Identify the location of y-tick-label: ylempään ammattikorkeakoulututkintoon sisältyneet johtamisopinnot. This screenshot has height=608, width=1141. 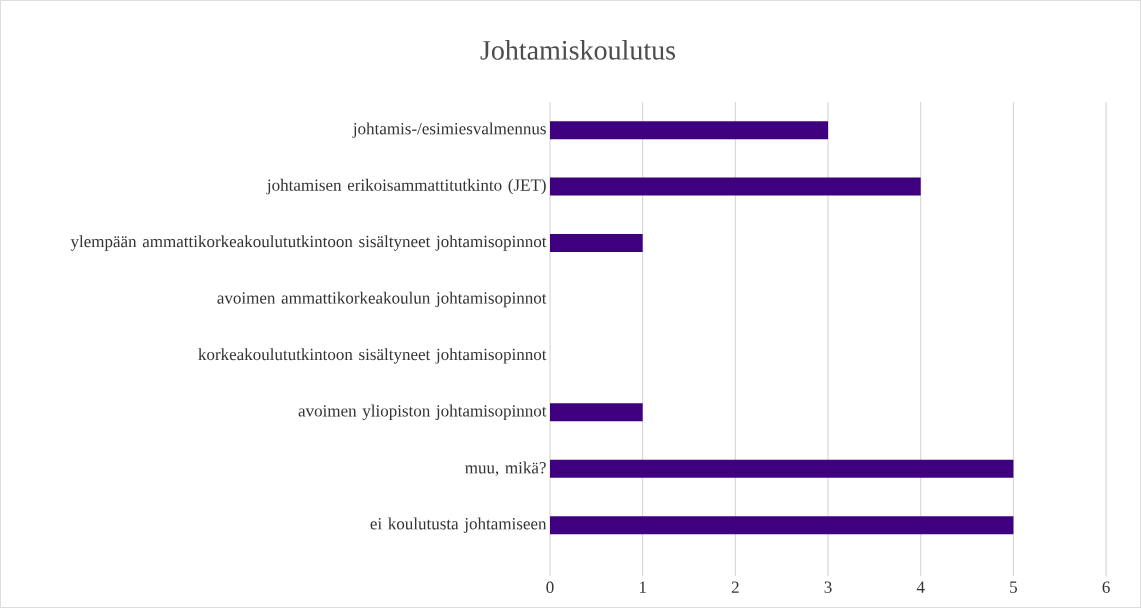
(308, 243).